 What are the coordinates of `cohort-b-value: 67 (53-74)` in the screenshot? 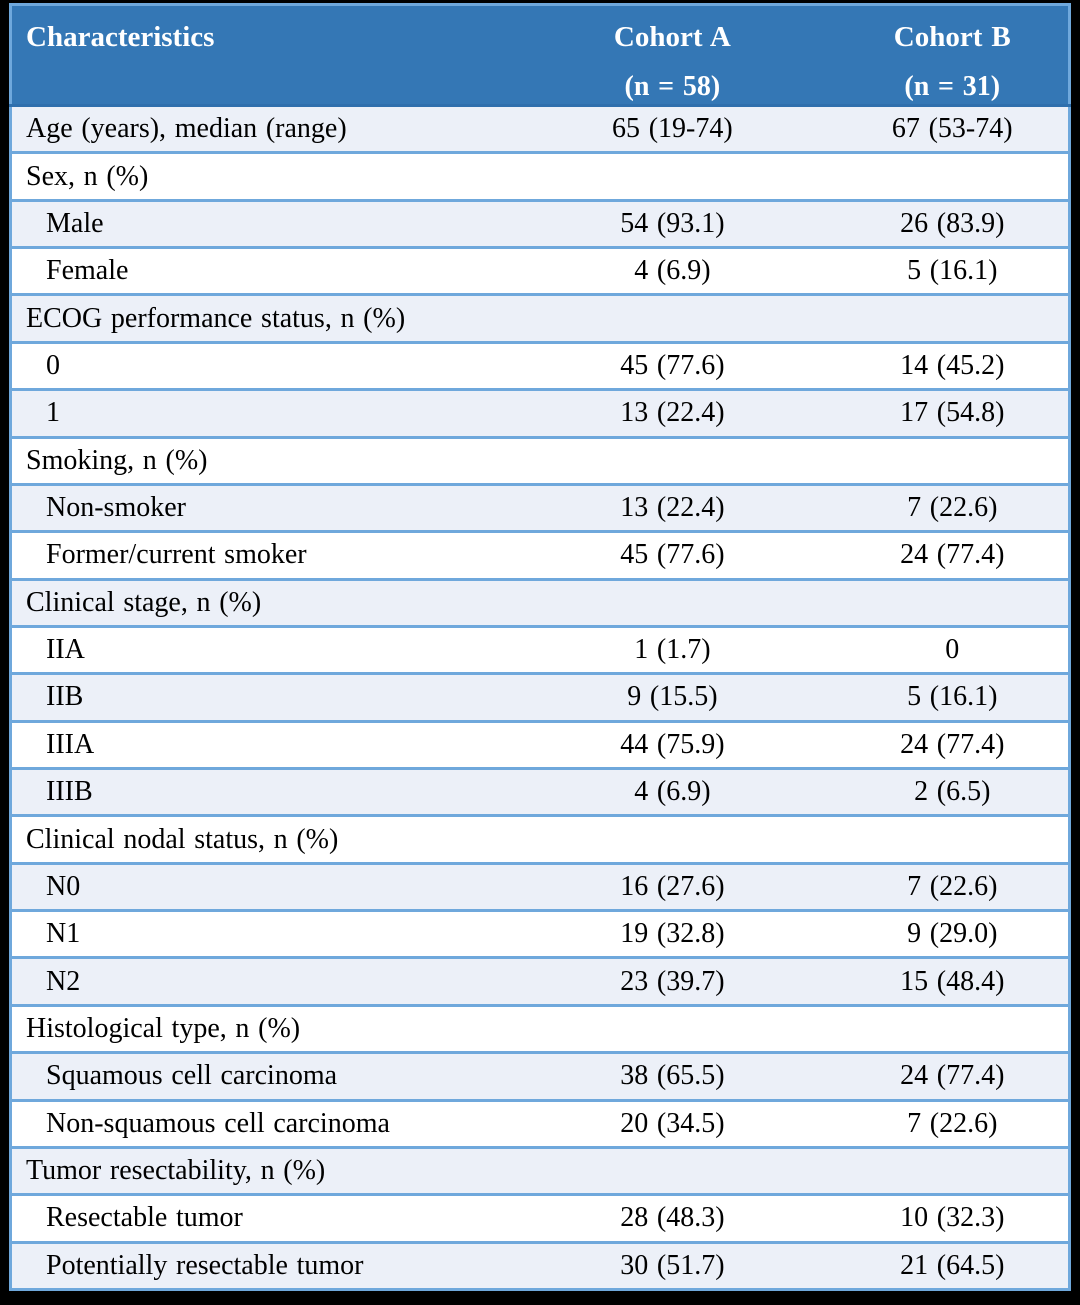 It's located at (953, 129).